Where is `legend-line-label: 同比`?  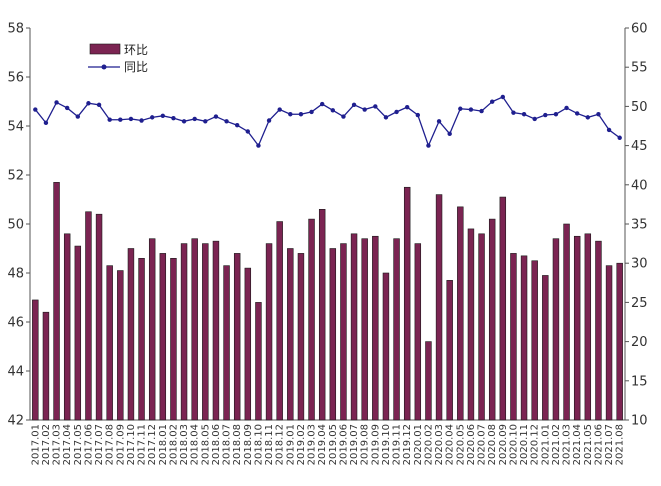 legend-line-label: 同比 is located at coordinates (136, 67).